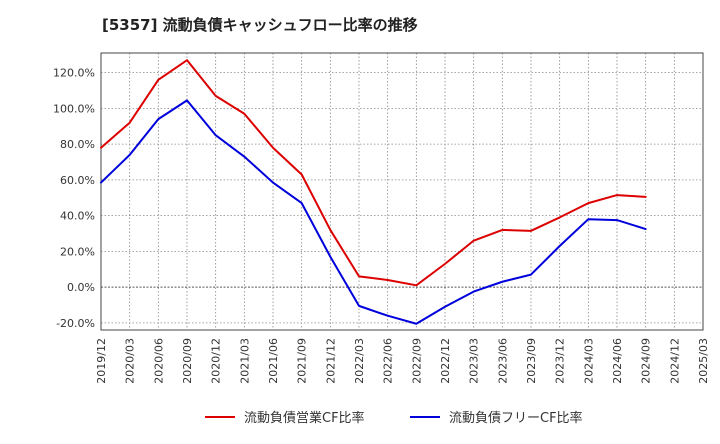  What do you see at coordinates (77, 180) in the screenshot?
I see `y-tick-label: 60.0%` at bounding box center [77, 180].